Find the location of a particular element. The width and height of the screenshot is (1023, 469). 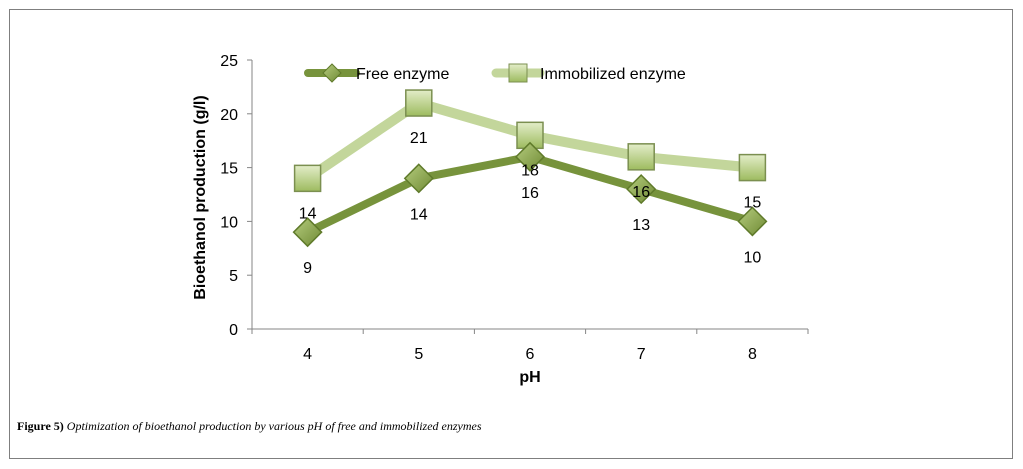

x-tick-label: 6 is located at coordinates (530, 354).